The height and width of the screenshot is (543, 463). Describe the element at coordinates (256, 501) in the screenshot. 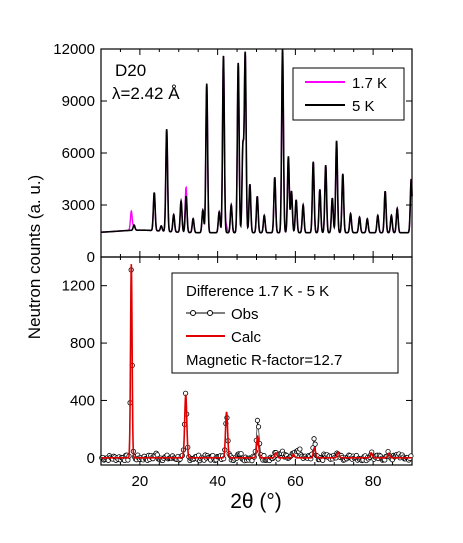

I see `x-axis-title: 2θ (°)` at that location.